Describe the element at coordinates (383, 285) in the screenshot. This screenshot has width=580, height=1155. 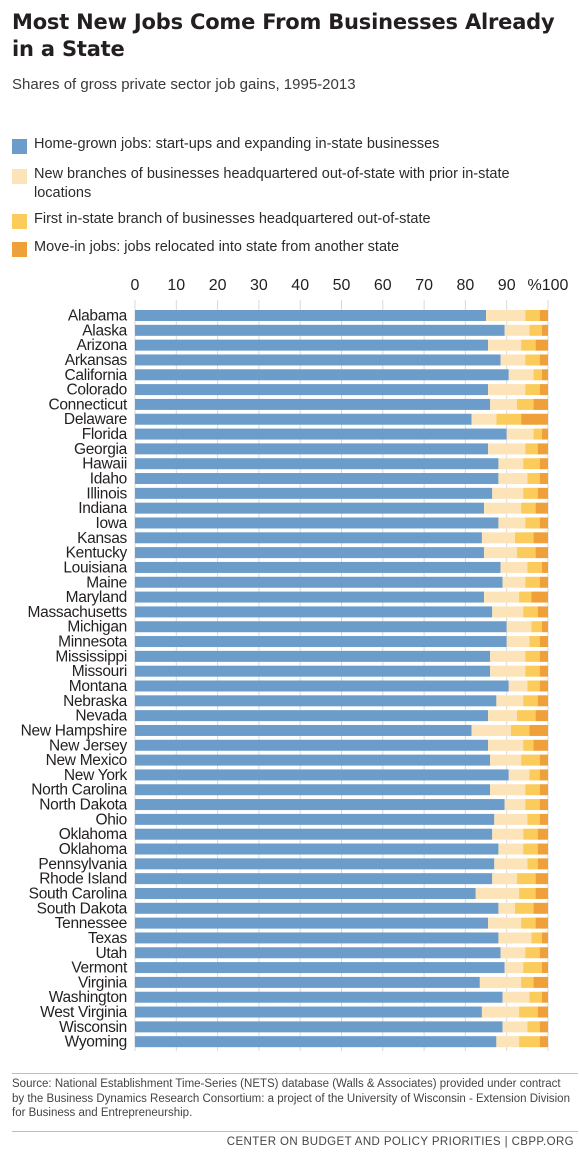
I see `x-tick-label: 60` at that location.